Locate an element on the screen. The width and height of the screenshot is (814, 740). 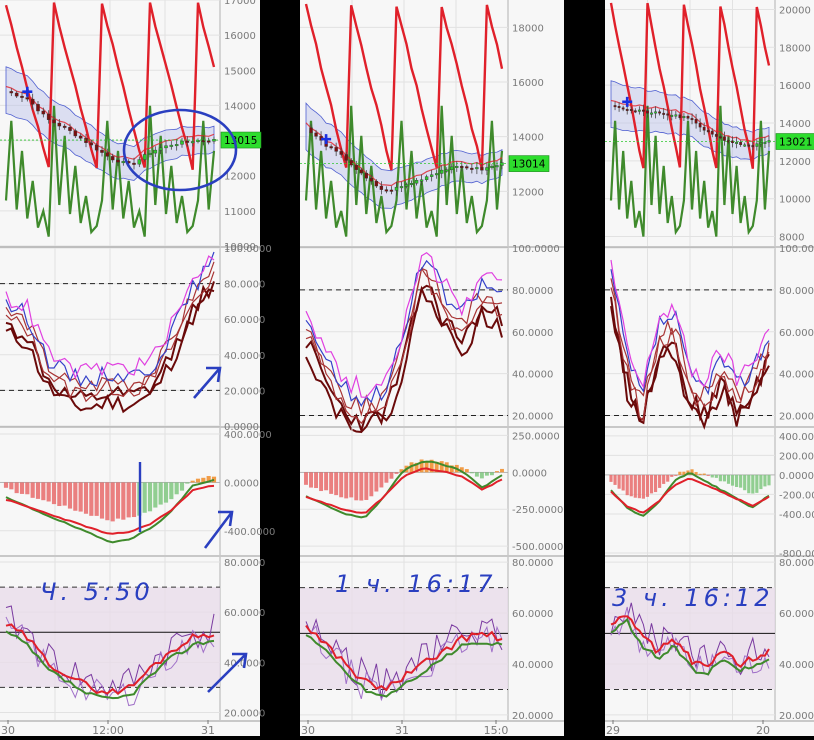
y-tick-label: 60.0000 is located at coordinates (244, 613).